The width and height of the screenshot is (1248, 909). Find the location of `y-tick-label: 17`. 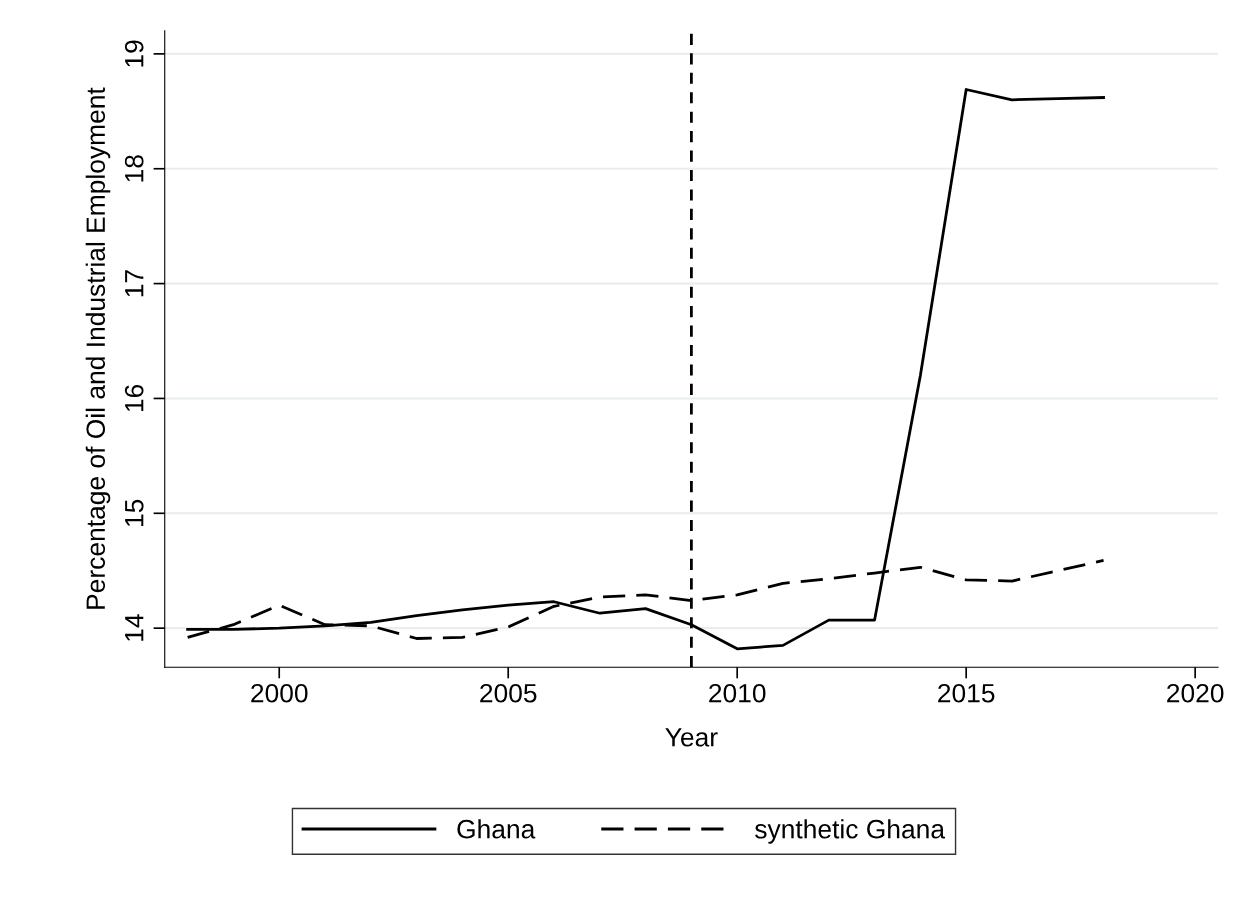

y-tick-label: 17 is located at coordinates (134, 283).